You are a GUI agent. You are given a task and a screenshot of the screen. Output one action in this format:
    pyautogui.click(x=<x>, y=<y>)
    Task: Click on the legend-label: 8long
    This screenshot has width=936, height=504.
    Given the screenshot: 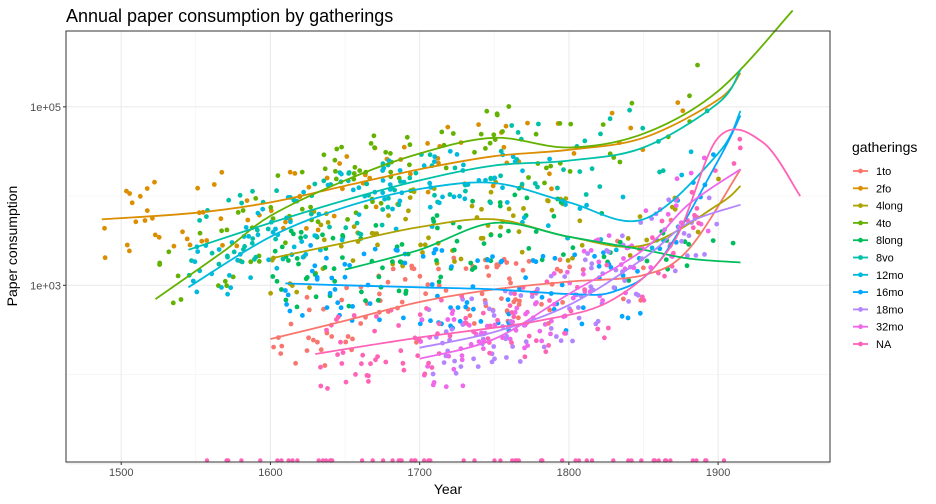 What is the action you would take?
    pyautogui.click(x=889, y=241)
    